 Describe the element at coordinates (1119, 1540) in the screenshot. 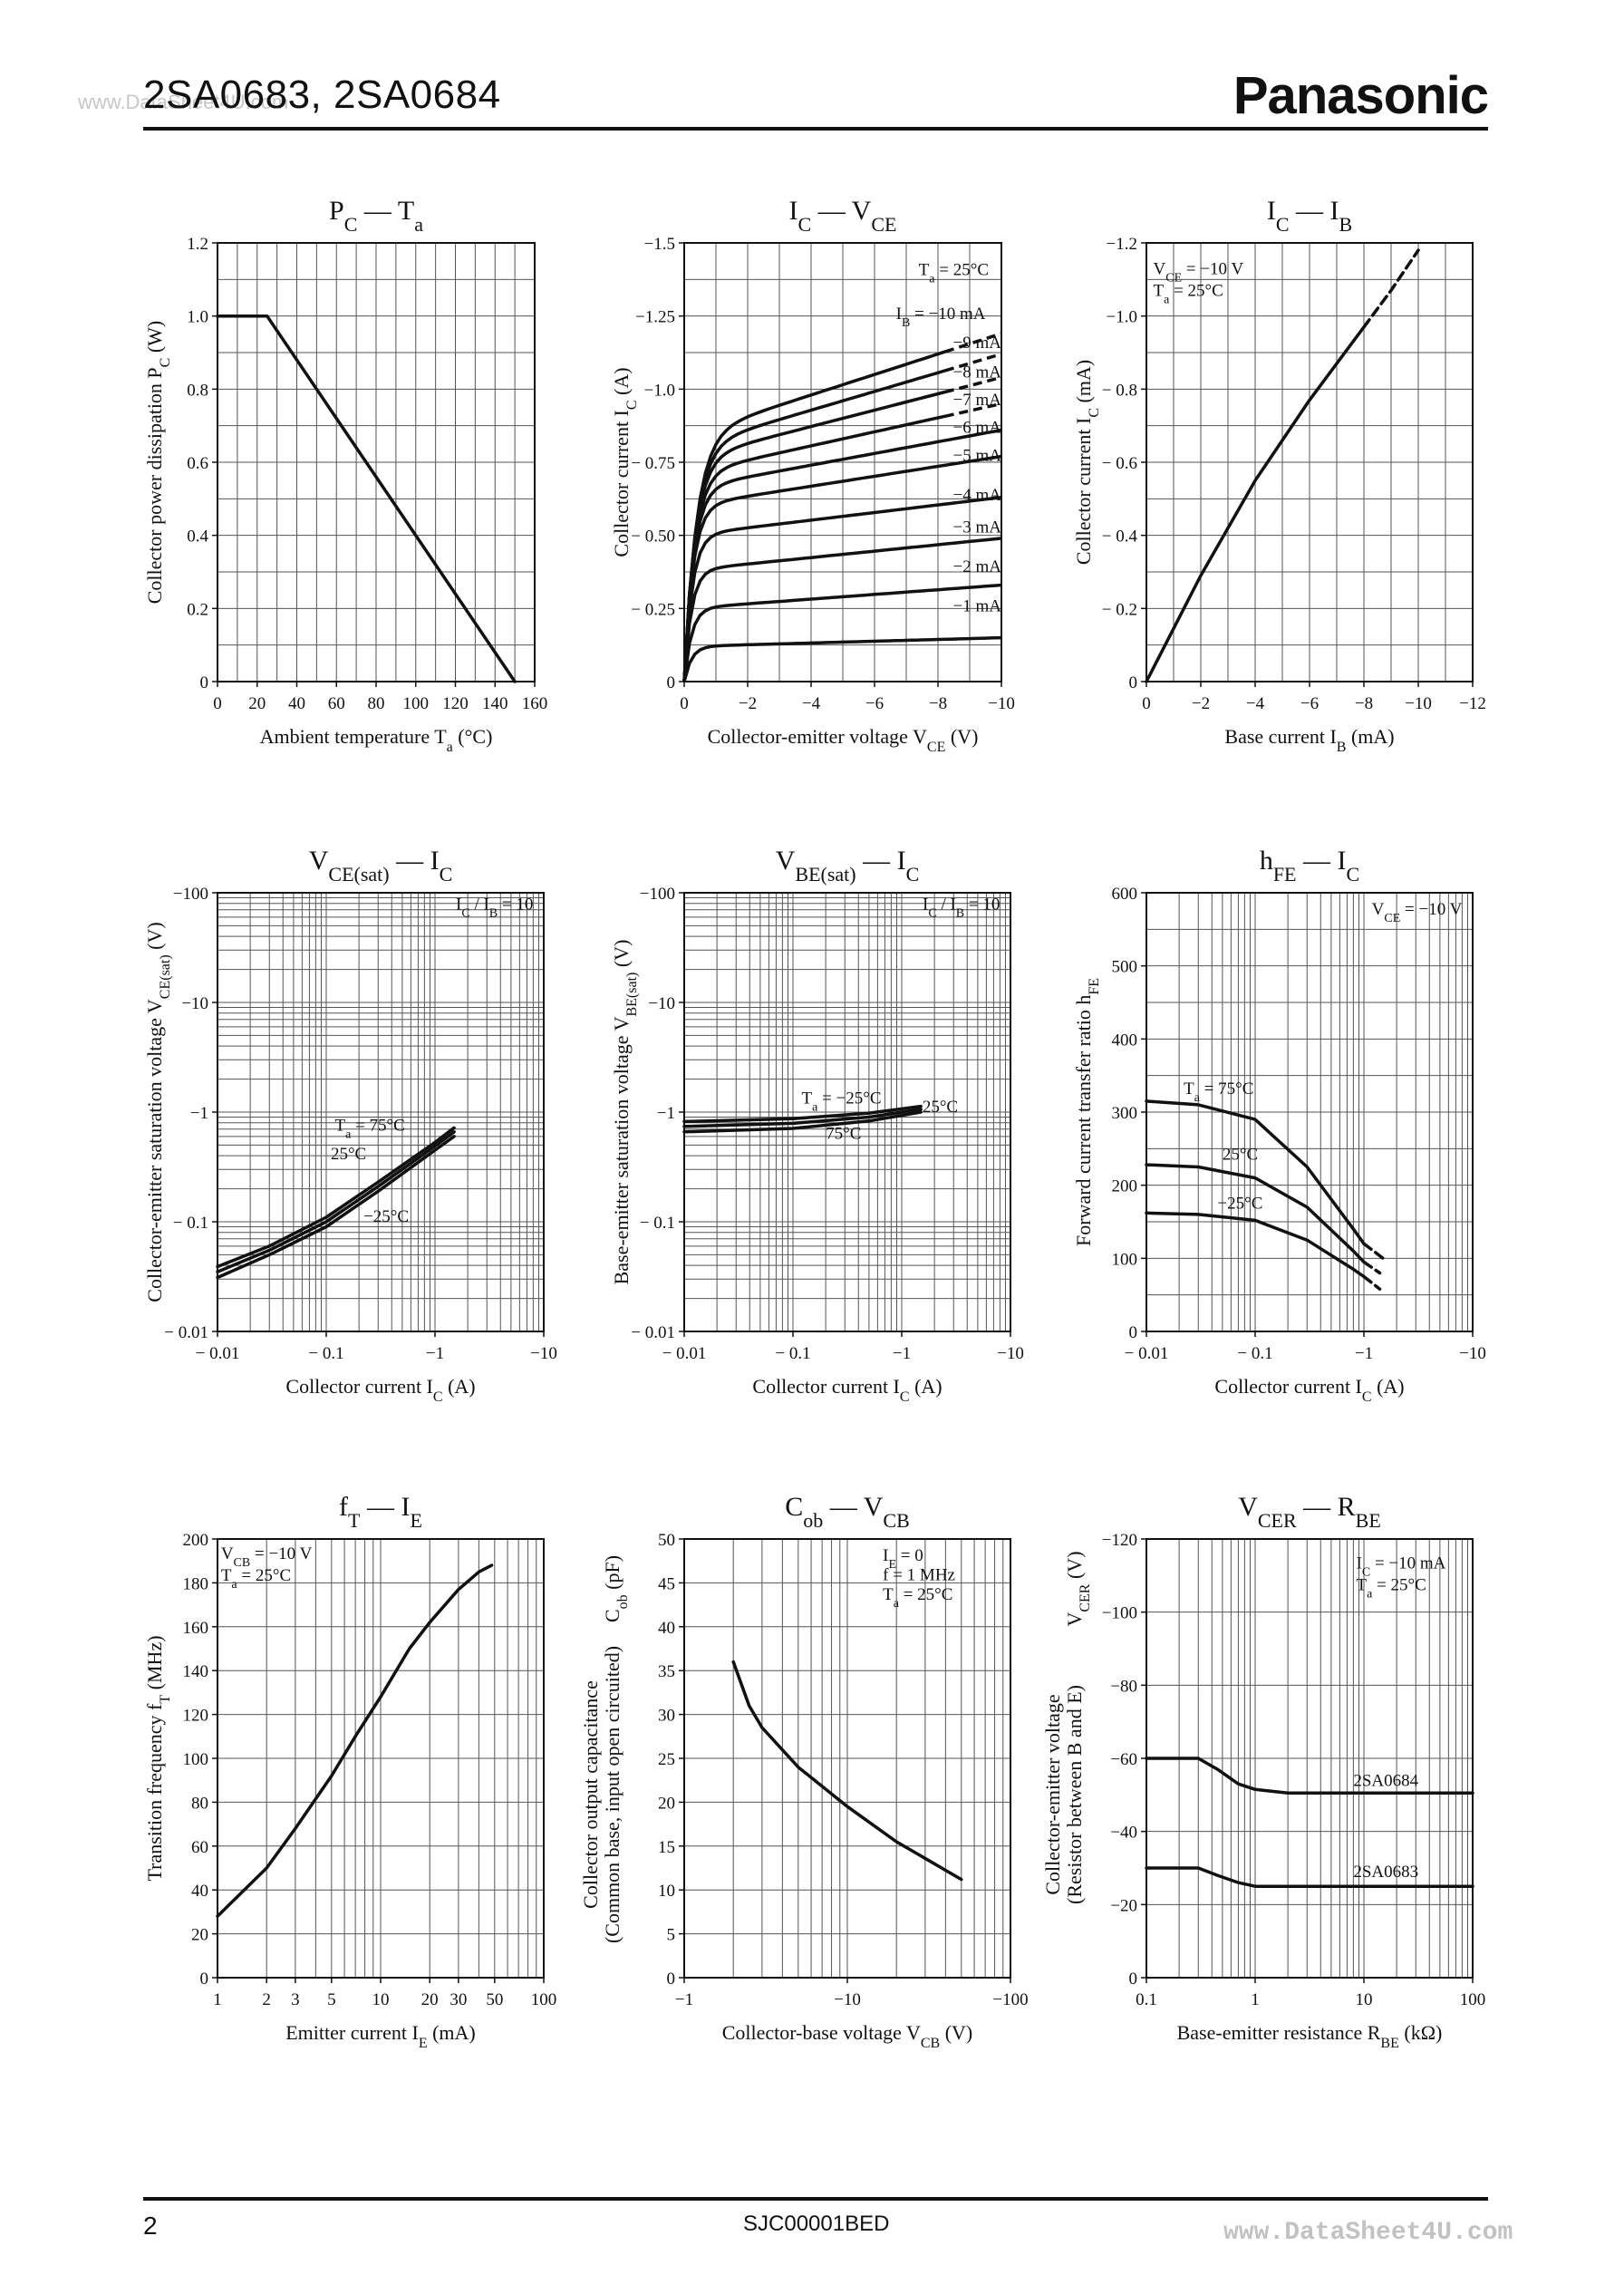

I see `y-tick-label: −120` at that location.